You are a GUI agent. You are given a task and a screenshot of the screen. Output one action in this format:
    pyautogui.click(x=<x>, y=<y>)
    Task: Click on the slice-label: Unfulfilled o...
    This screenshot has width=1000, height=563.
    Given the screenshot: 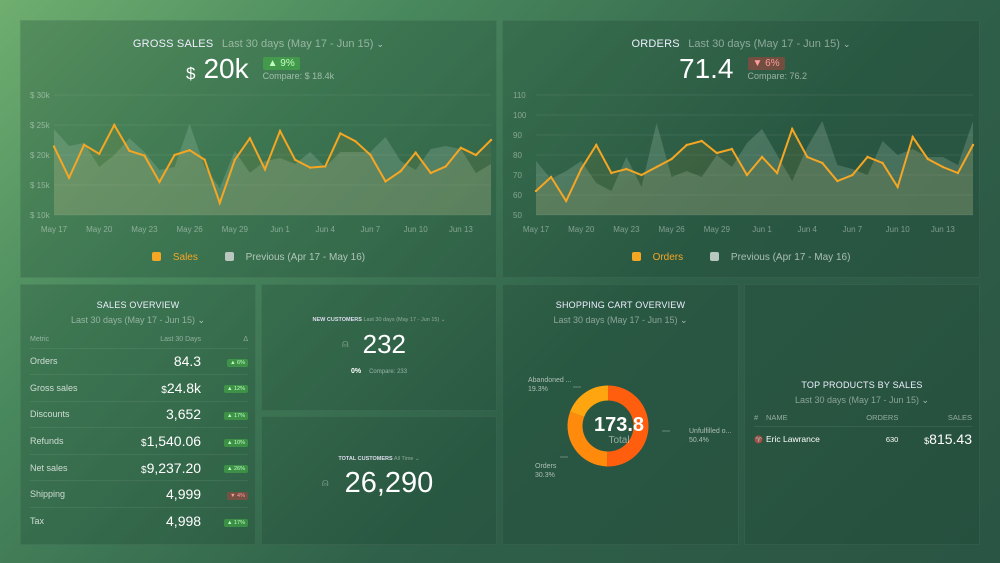 What is the action you would take?
    pyautogui.click(x=710, y=431)
    